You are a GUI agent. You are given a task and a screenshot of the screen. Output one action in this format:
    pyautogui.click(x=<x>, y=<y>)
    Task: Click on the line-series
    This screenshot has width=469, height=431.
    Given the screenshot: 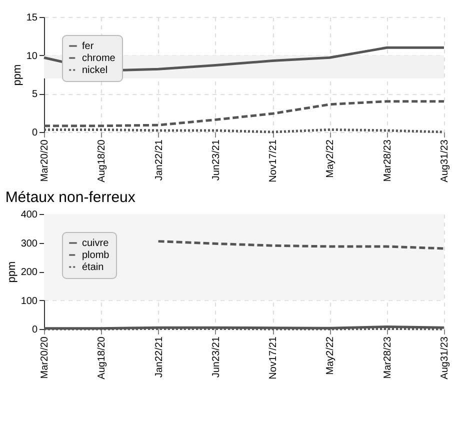 What is the action you would take?
    pyautogui.click(x=301, y=245)
    